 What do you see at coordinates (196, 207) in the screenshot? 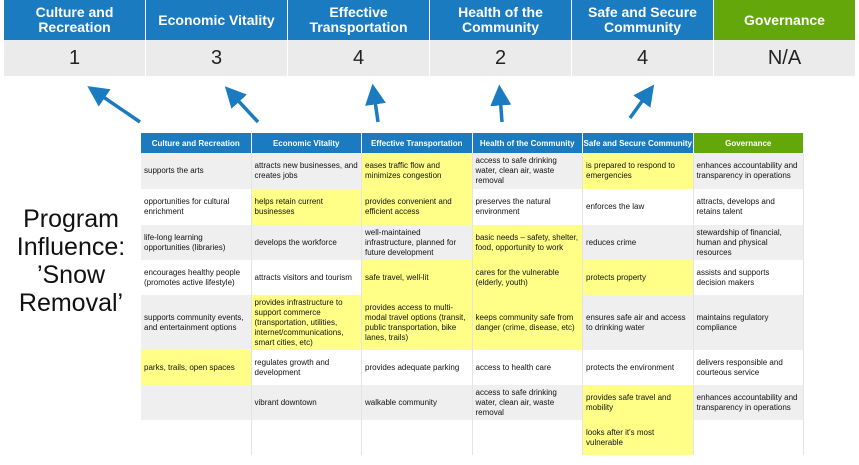
I see `table-cell: opportunities for cultural enrichment` at bounding box center [196, 207].